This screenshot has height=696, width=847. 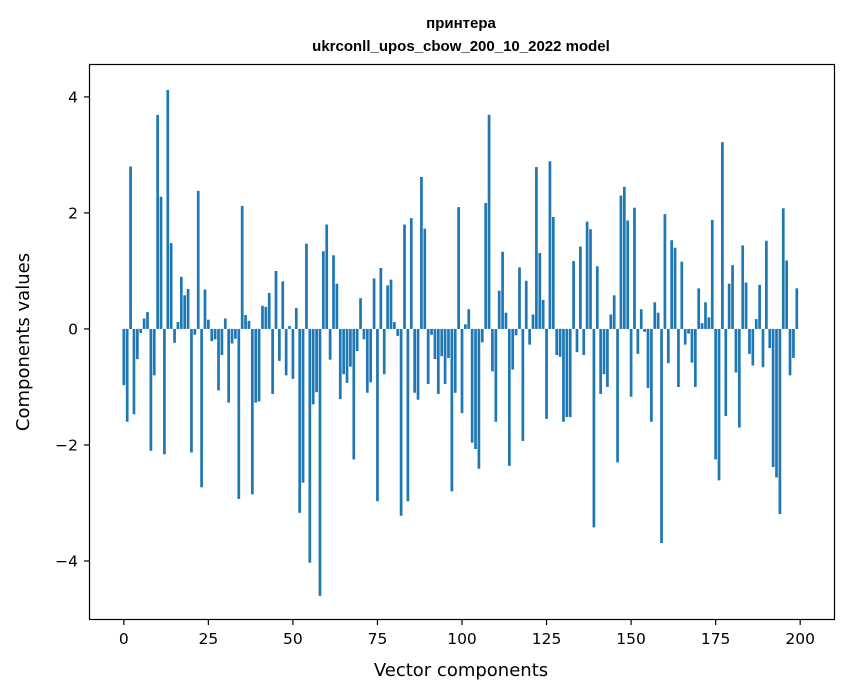 I want to click on y-tick-label: −2, so click(x=66, y=445).